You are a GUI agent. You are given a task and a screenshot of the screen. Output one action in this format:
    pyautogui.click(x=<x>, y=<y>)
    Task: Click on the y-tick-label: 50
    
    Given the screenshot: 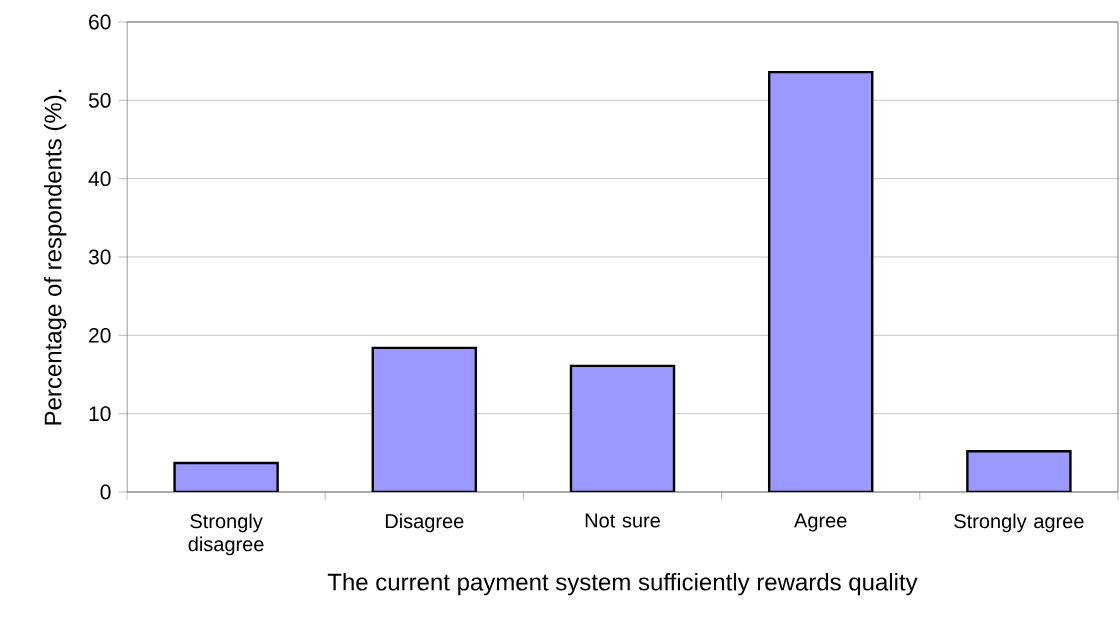 What is the action you would take?
    pyautogui.click(x=99, y=100)
    